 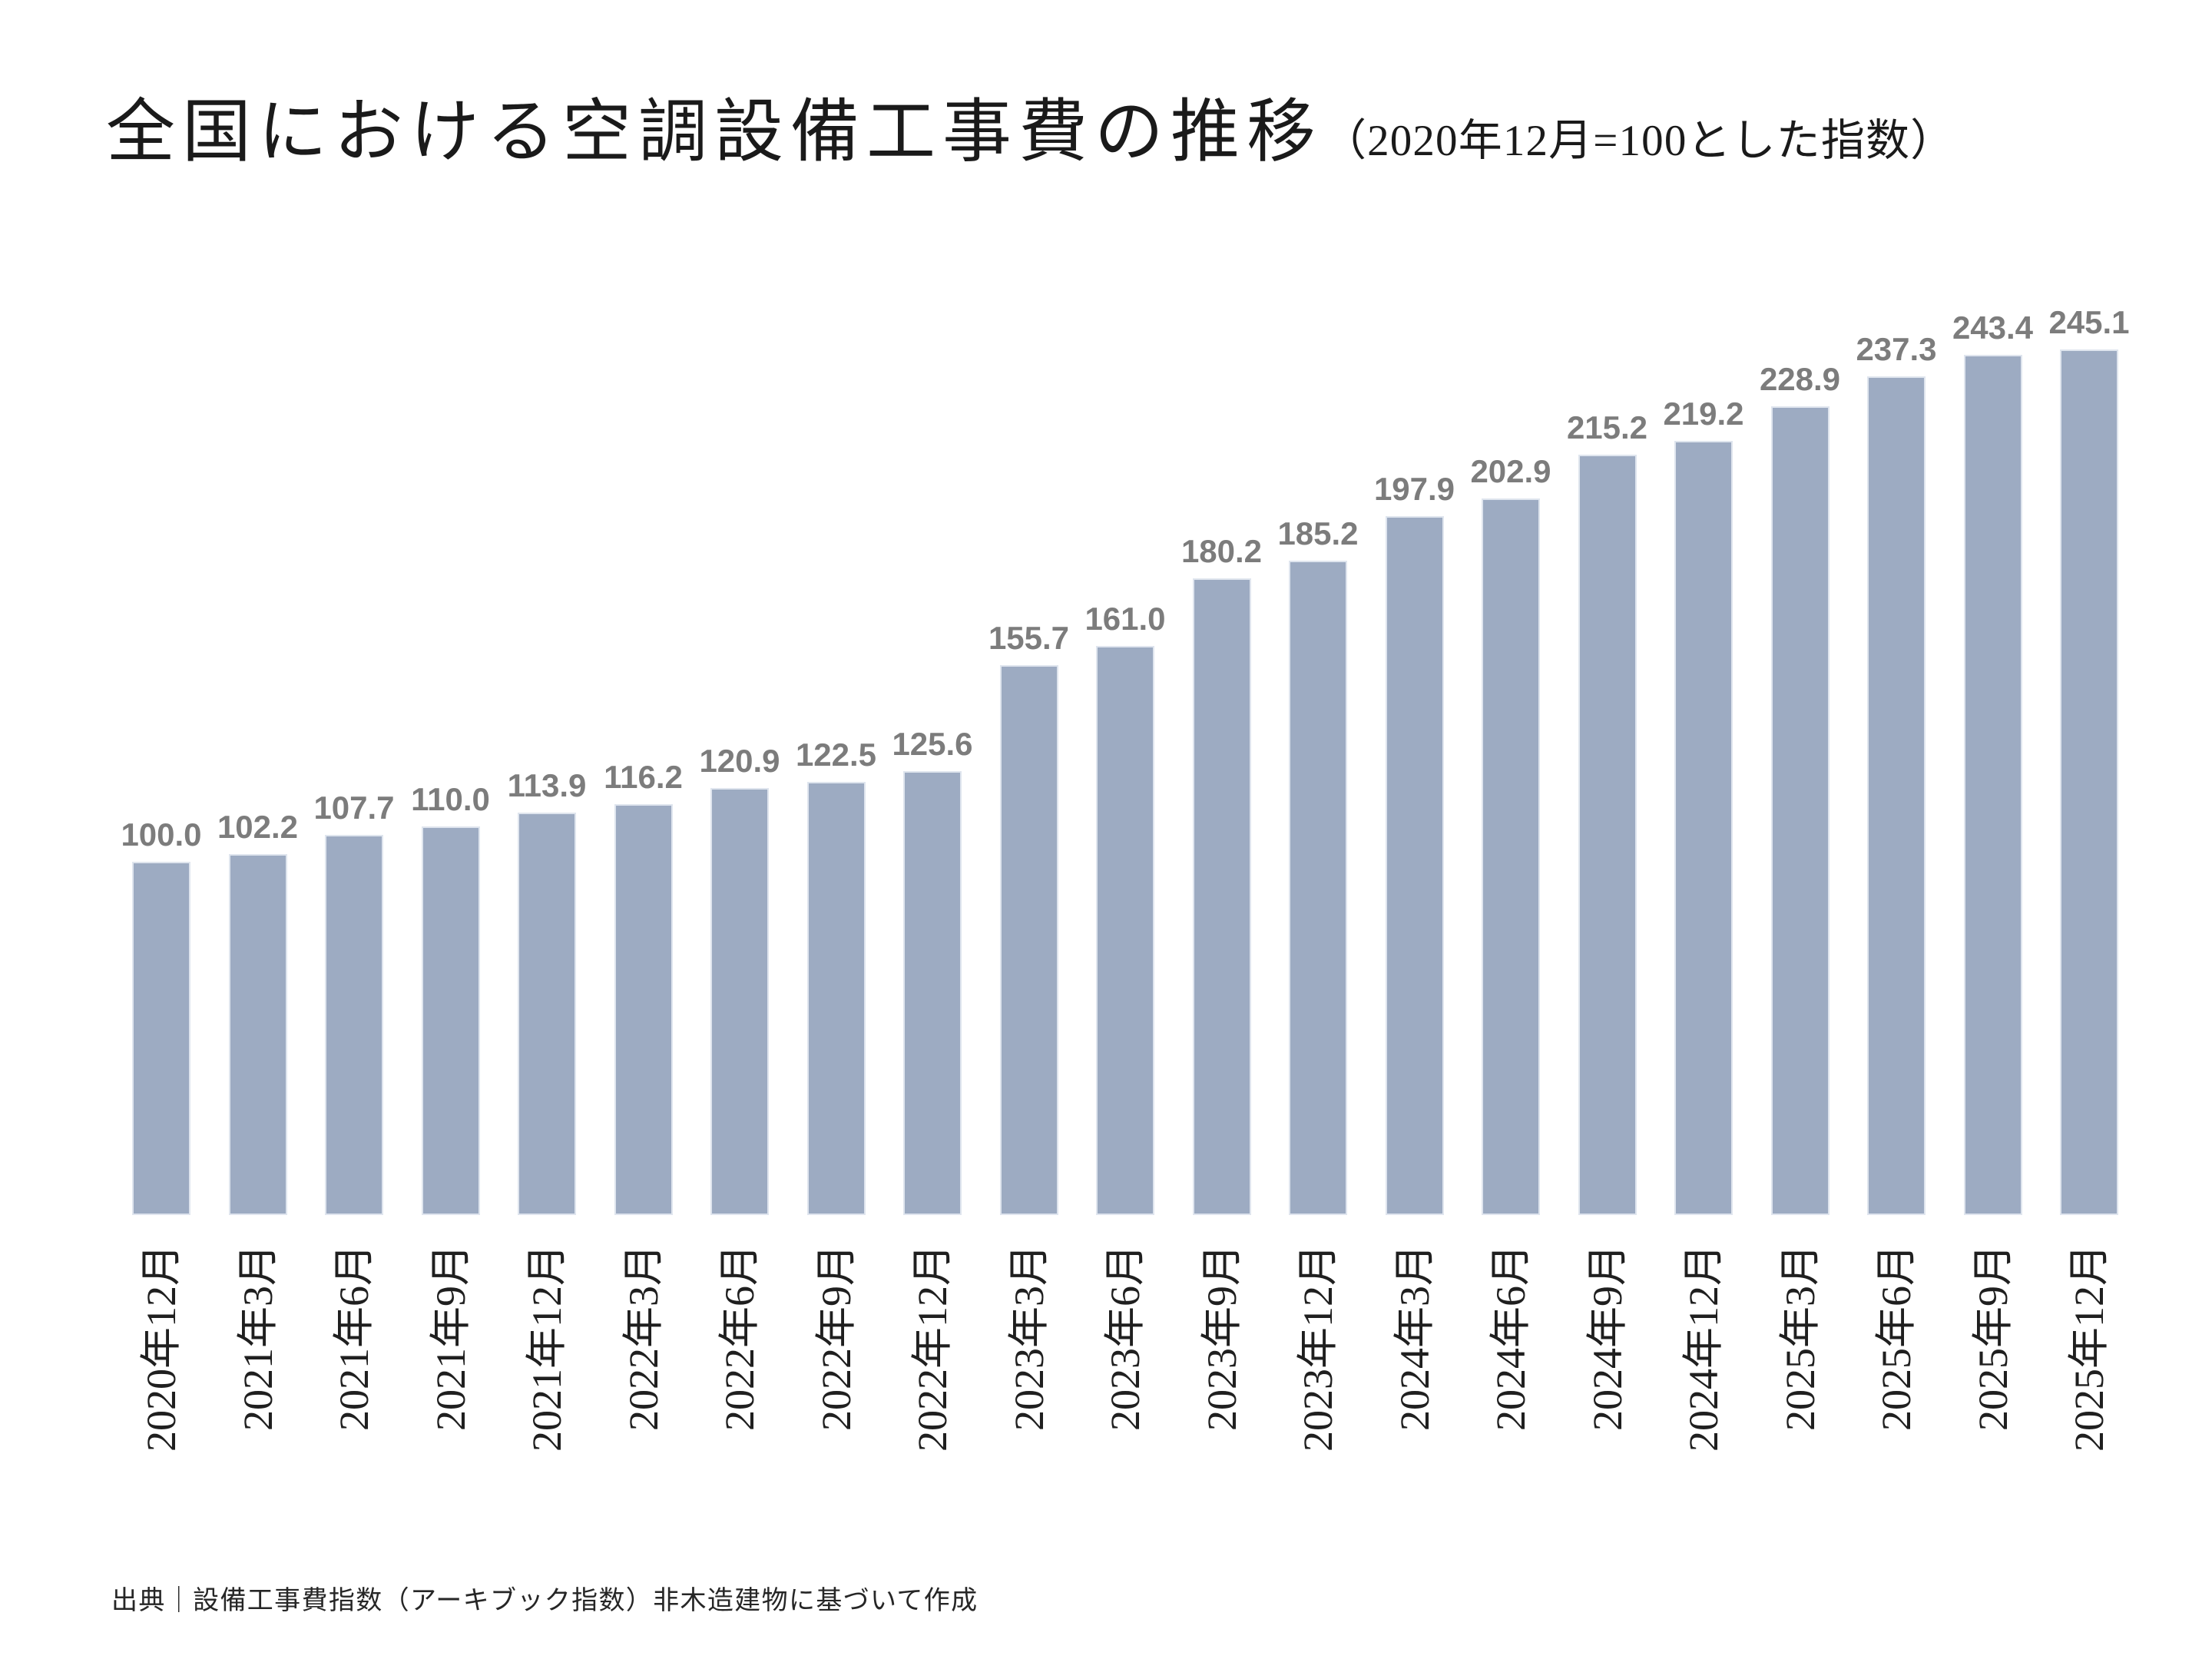 What do you see at coordinates (933, 744) in the screenshot?
I see `bar-value-label: 125.6` at bounding box center [933, 744].